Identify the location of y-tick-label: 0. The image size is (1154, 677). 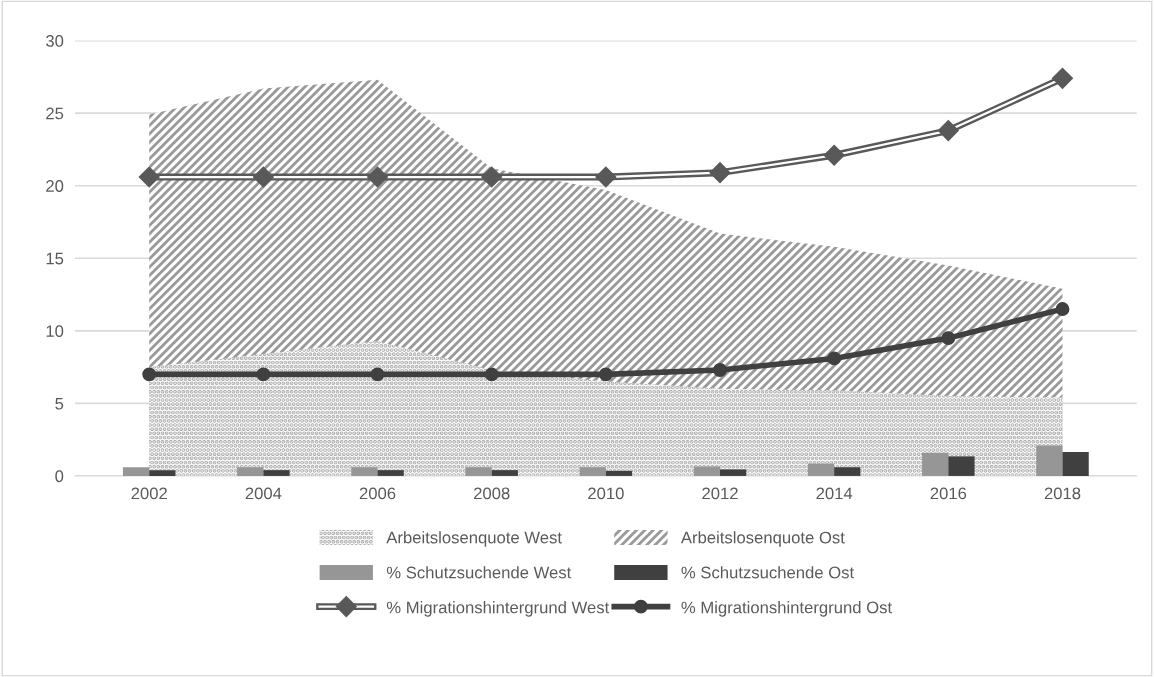
(59, 476).